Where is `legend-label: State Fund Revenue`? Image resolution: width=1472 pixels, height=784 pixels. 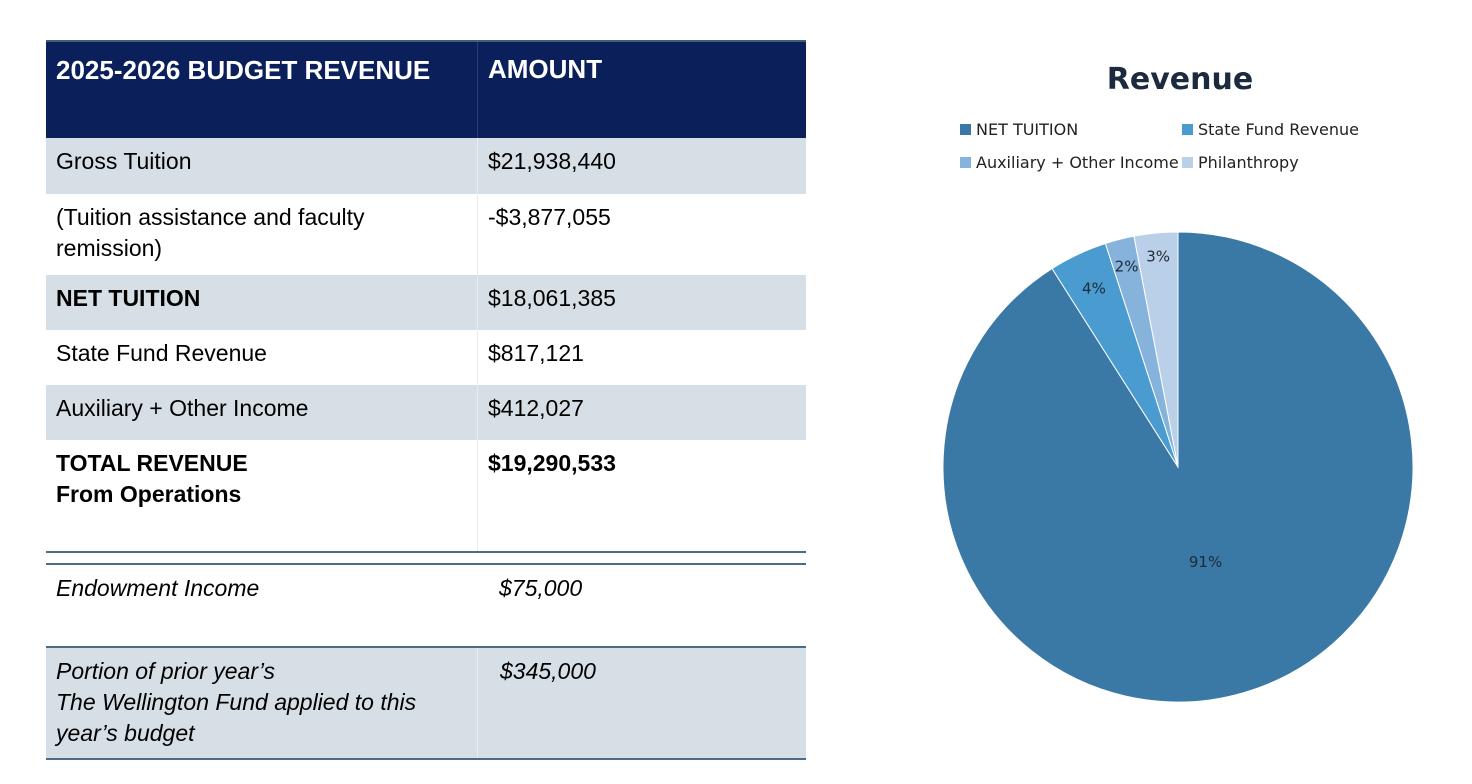 legend-label: State Fund Revenue is located at coordinates (1278, 129).